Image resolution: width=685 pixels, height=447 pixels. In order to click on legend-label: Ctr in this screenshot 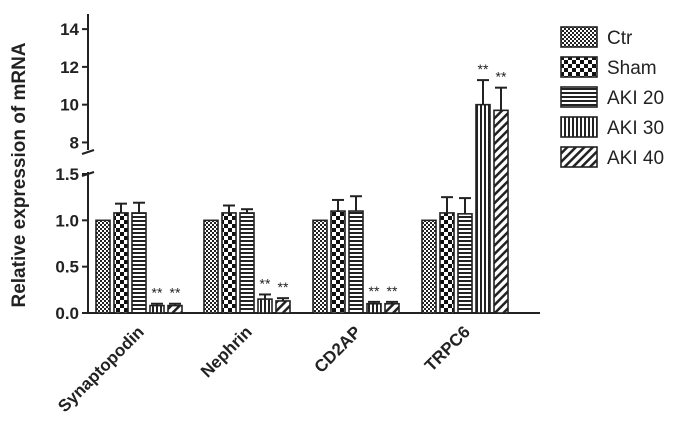, I will do `click(620, 38)`.